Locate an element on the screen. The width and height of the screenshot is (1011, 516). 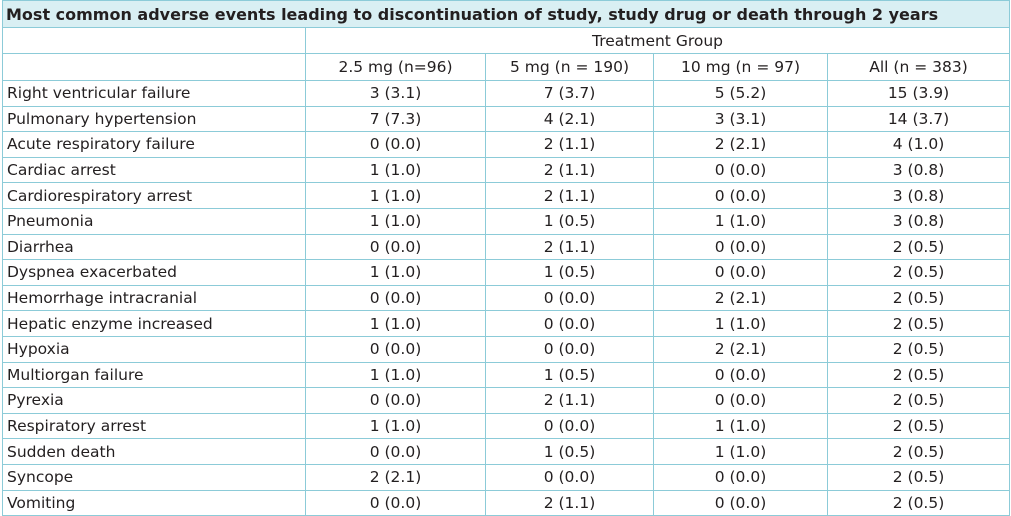
table-row: Hypoxia 0 (0.0) 0 (0.0) 2 (2.1) 2 (0.5) is located at coordinates (506, 349).